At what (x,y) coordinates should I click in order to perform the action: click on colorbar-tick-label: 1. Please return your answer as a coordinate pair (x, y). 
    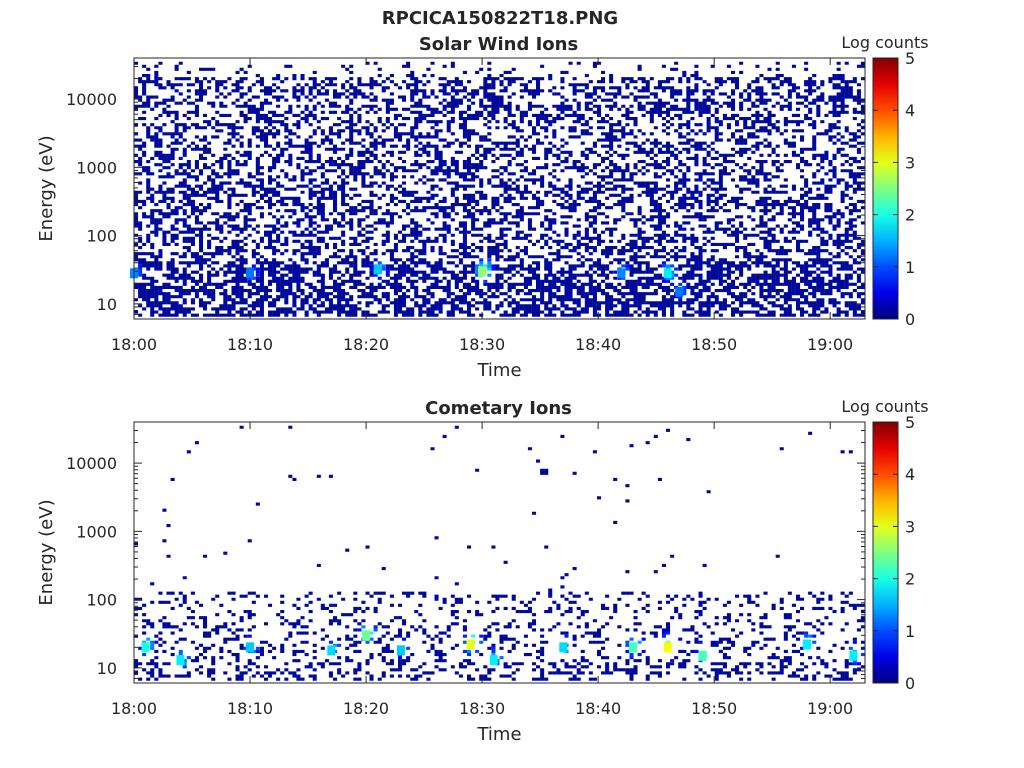
    Looking at the image, I should click on (910, 267).